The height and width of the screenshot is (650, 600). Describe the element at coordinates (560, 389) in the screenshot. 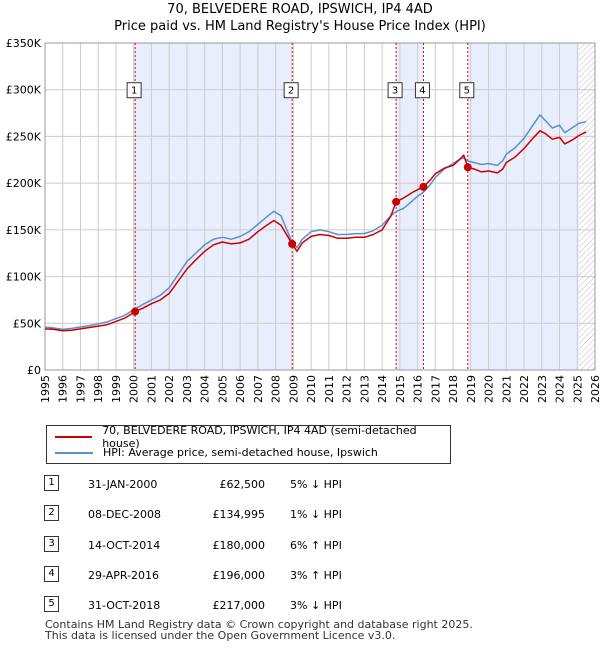

I see `x-tick-label: 2024` at that location.